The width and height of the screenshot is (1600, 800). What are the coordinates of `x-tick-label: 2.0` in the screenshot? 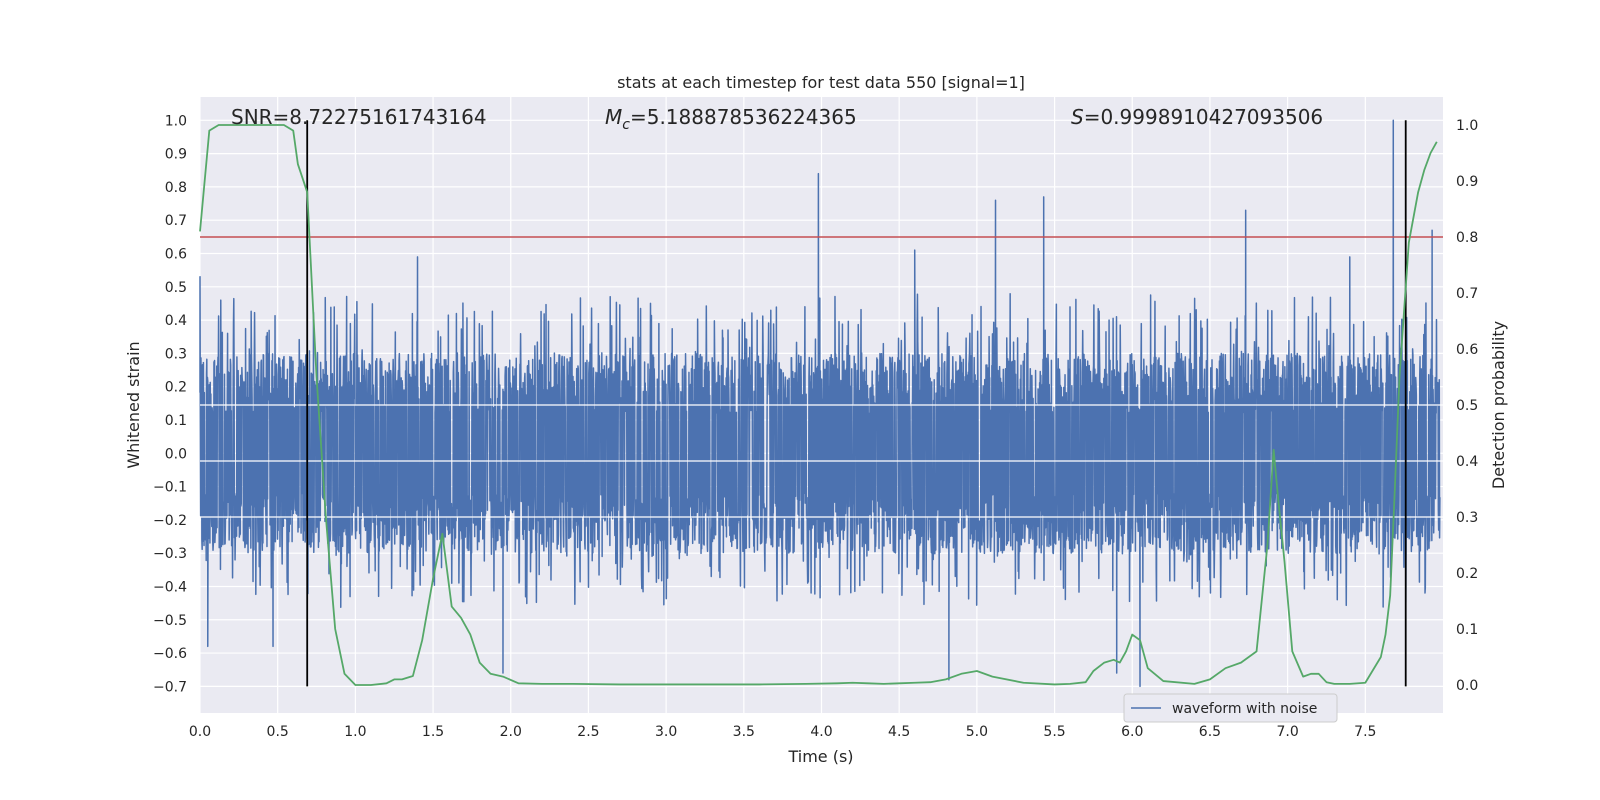 It's located at (511, 732).